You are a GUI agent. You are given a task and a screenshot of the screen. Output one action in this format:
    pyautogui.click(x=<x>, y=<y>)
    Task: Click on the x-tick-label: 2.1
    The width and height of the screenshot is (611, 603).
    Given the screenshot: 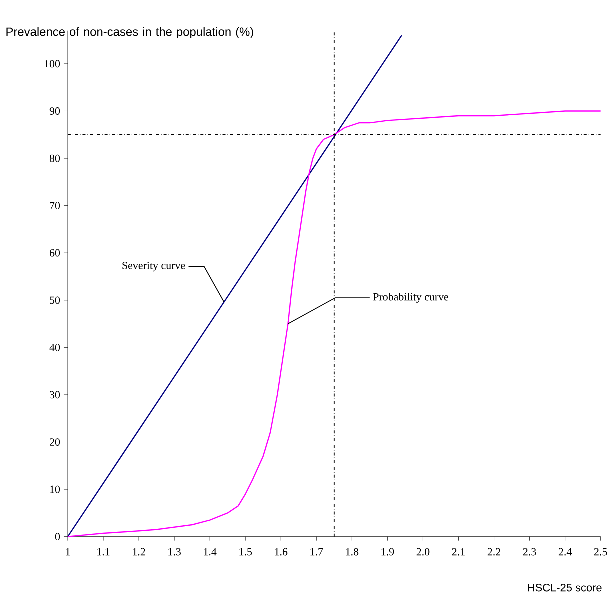 What is the action you would take?
    pyautogui.click(x=458, y=552)
    